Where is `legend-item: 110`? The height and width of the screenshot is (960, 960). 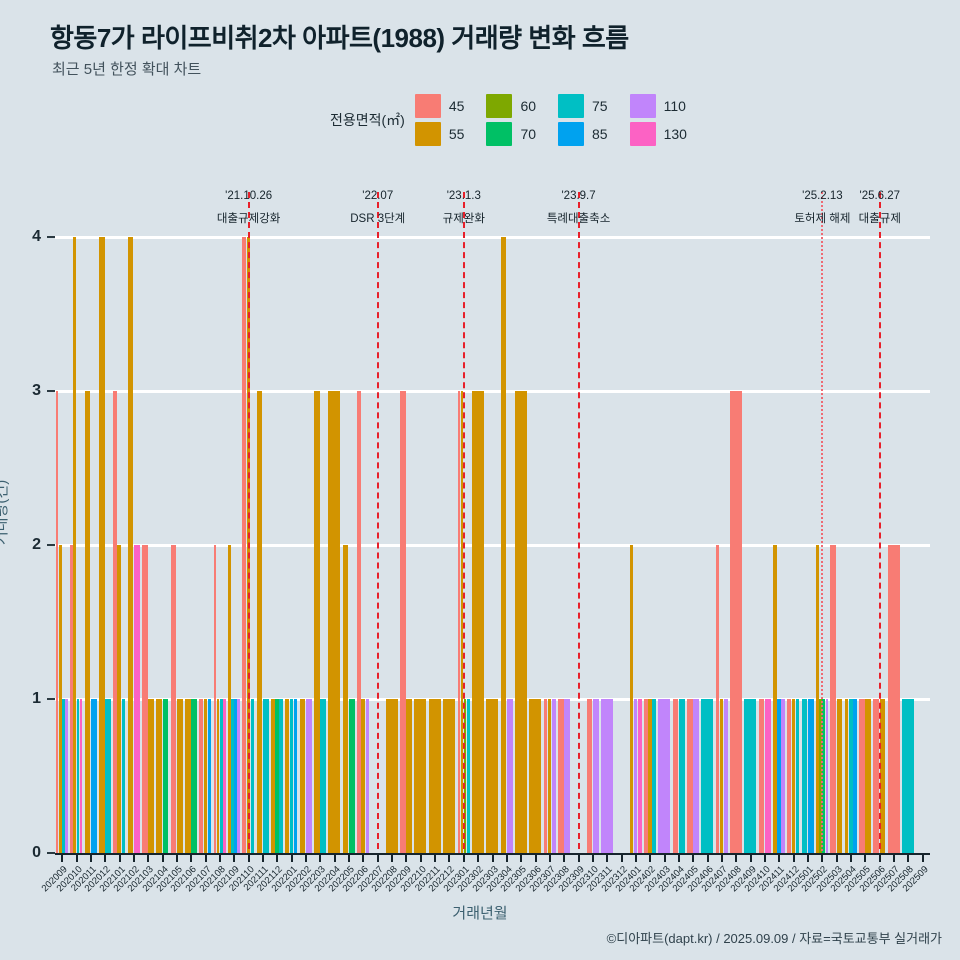 legend-item: 110 is located at coordinates (658, 106).